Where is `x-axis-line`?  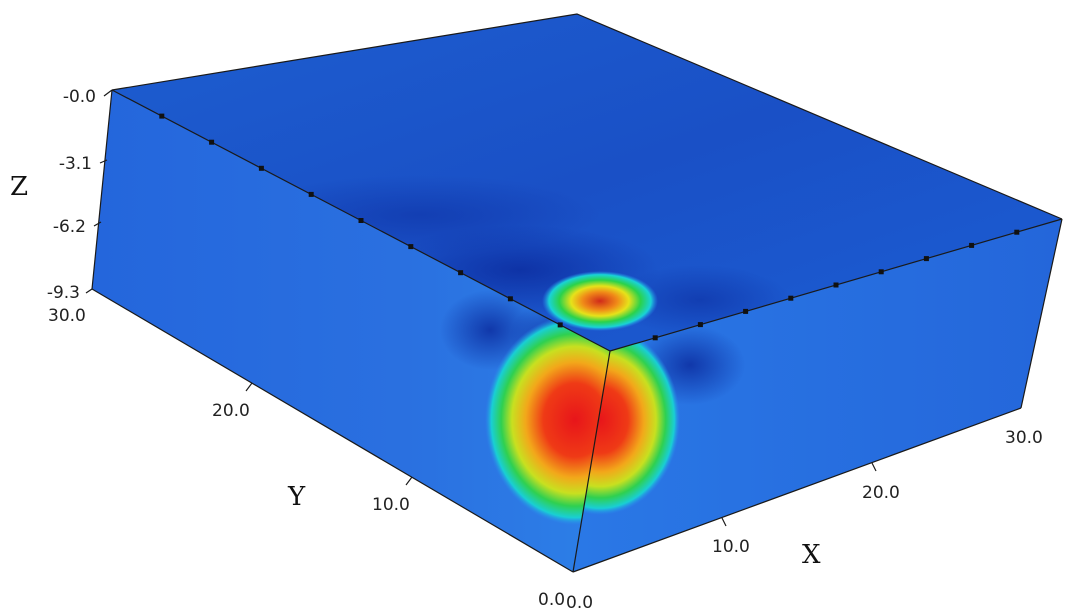 x-axis-line is located at coordinates (797, 490).